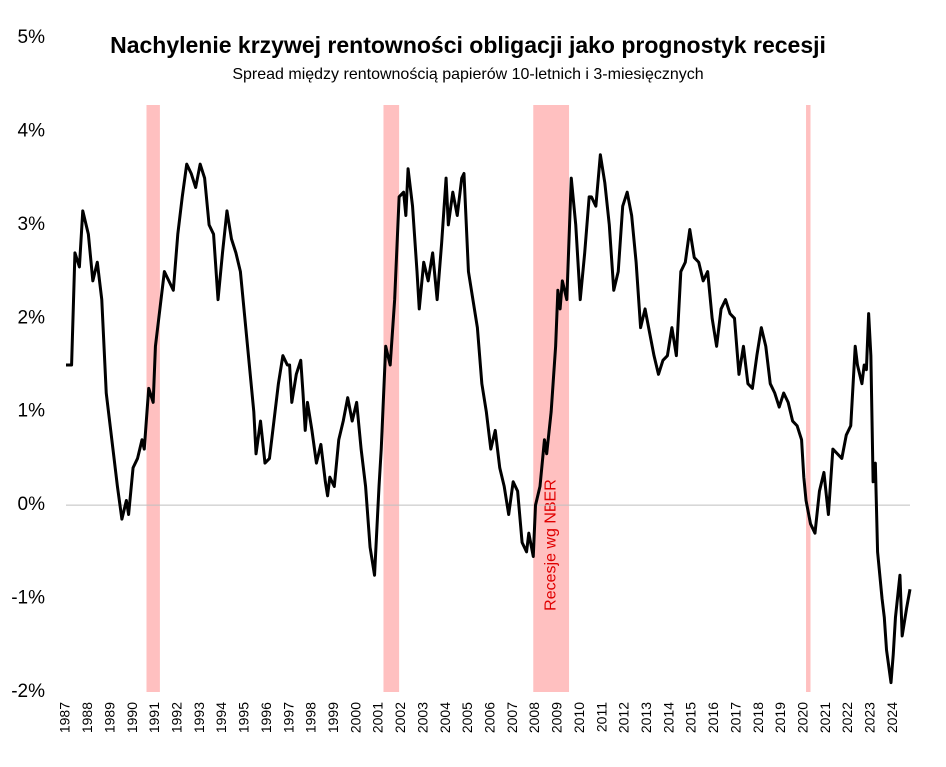 The height and width of the screenshot is (767, 946). I want to click on x-tick-label: 2014, so click(668, 717).